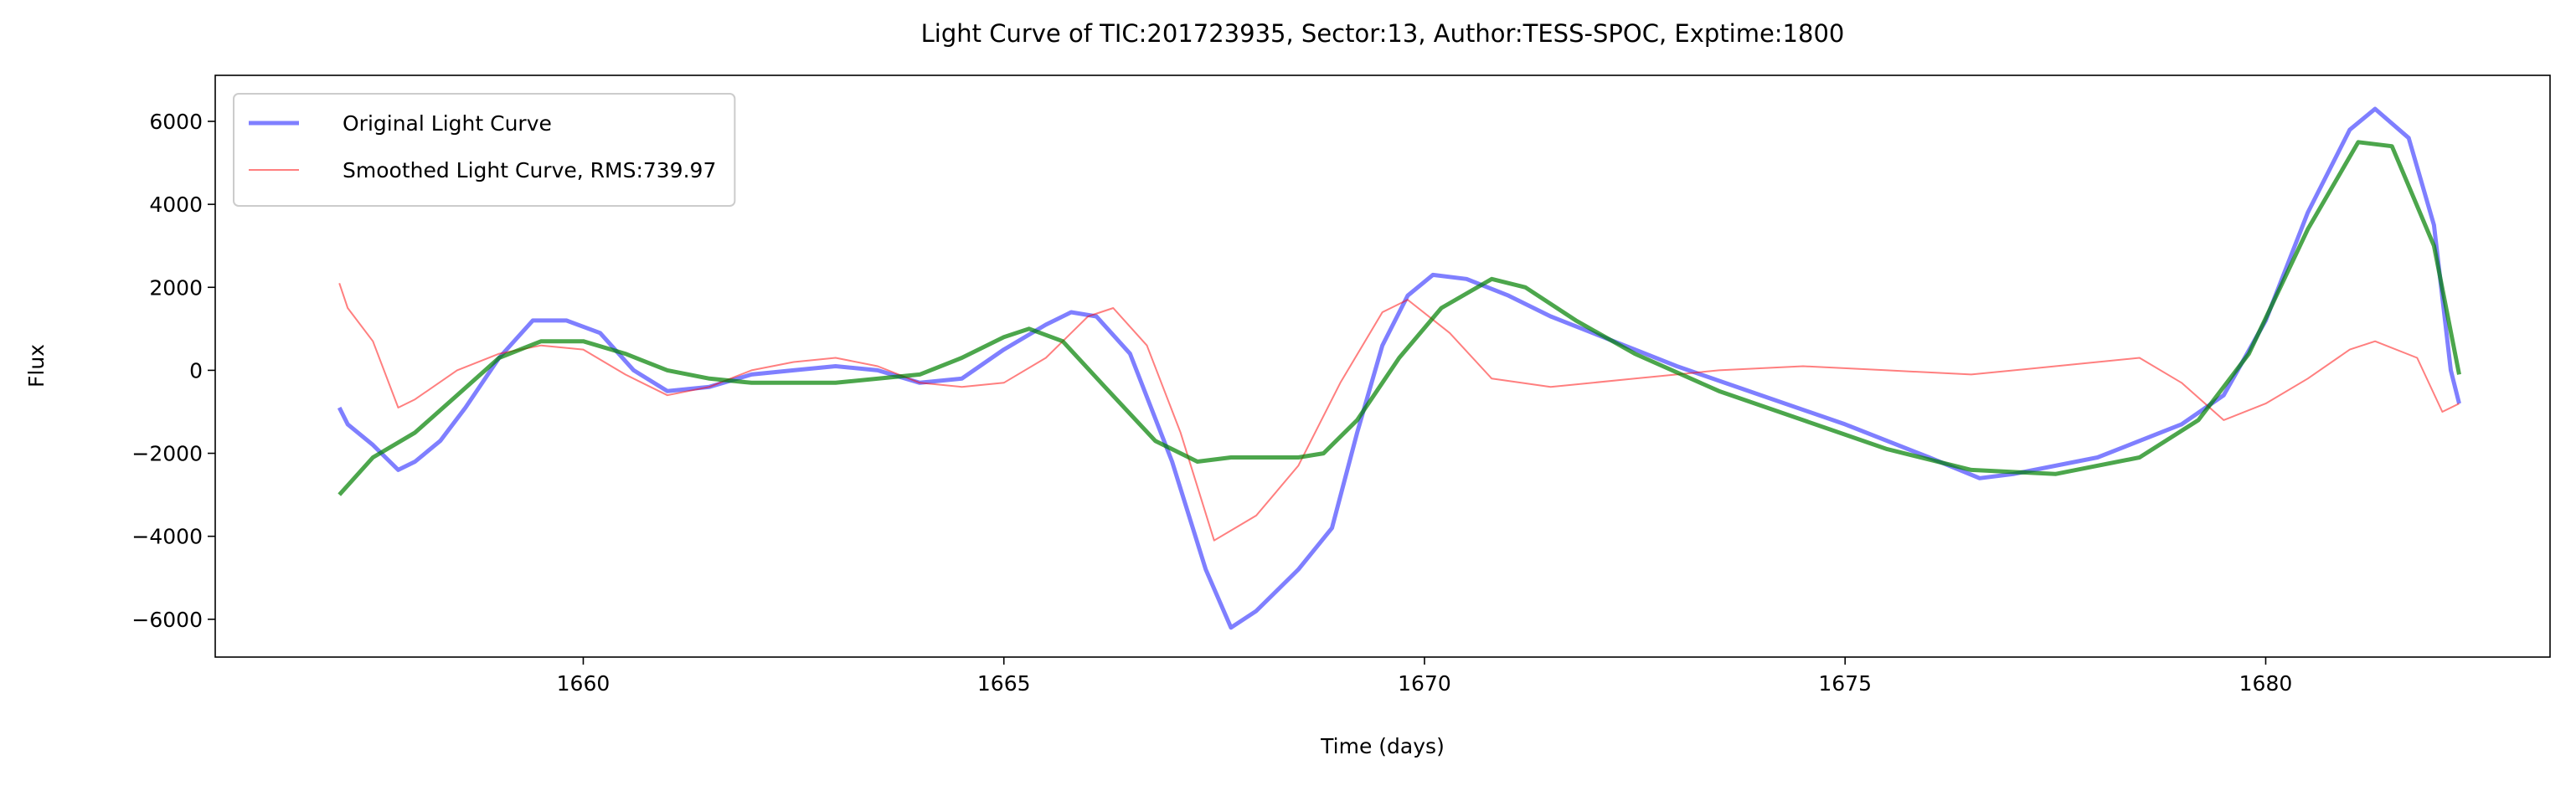  I want to click on y-tick-label: 6000, so click(176, 122).